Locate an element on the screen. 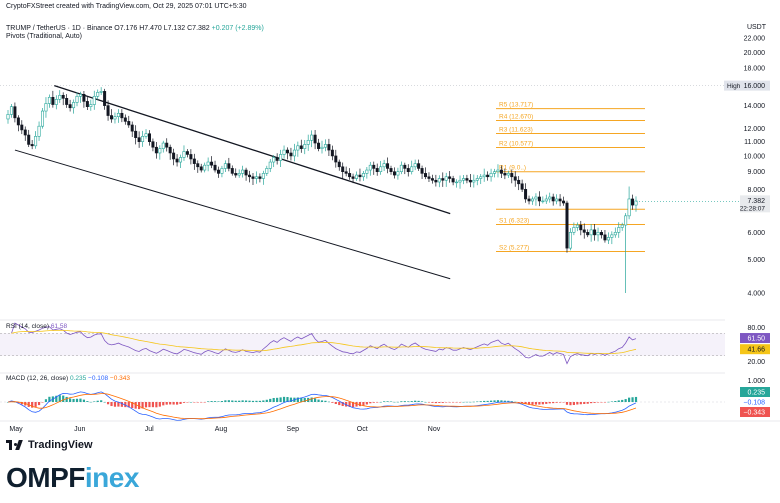 The image size is (780, 503). high-label: High is located at coordinates (734, 86).